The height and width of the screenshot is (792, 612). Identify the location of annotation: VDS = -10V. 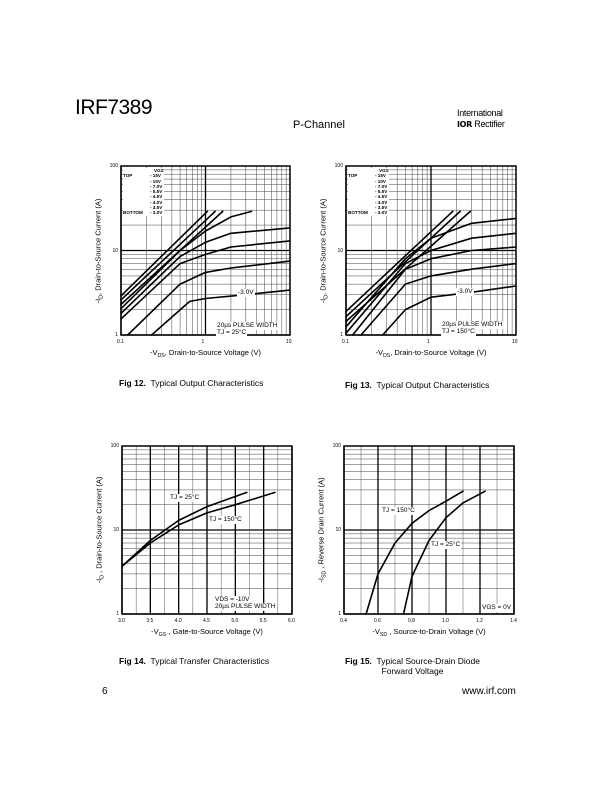
(232, 600).